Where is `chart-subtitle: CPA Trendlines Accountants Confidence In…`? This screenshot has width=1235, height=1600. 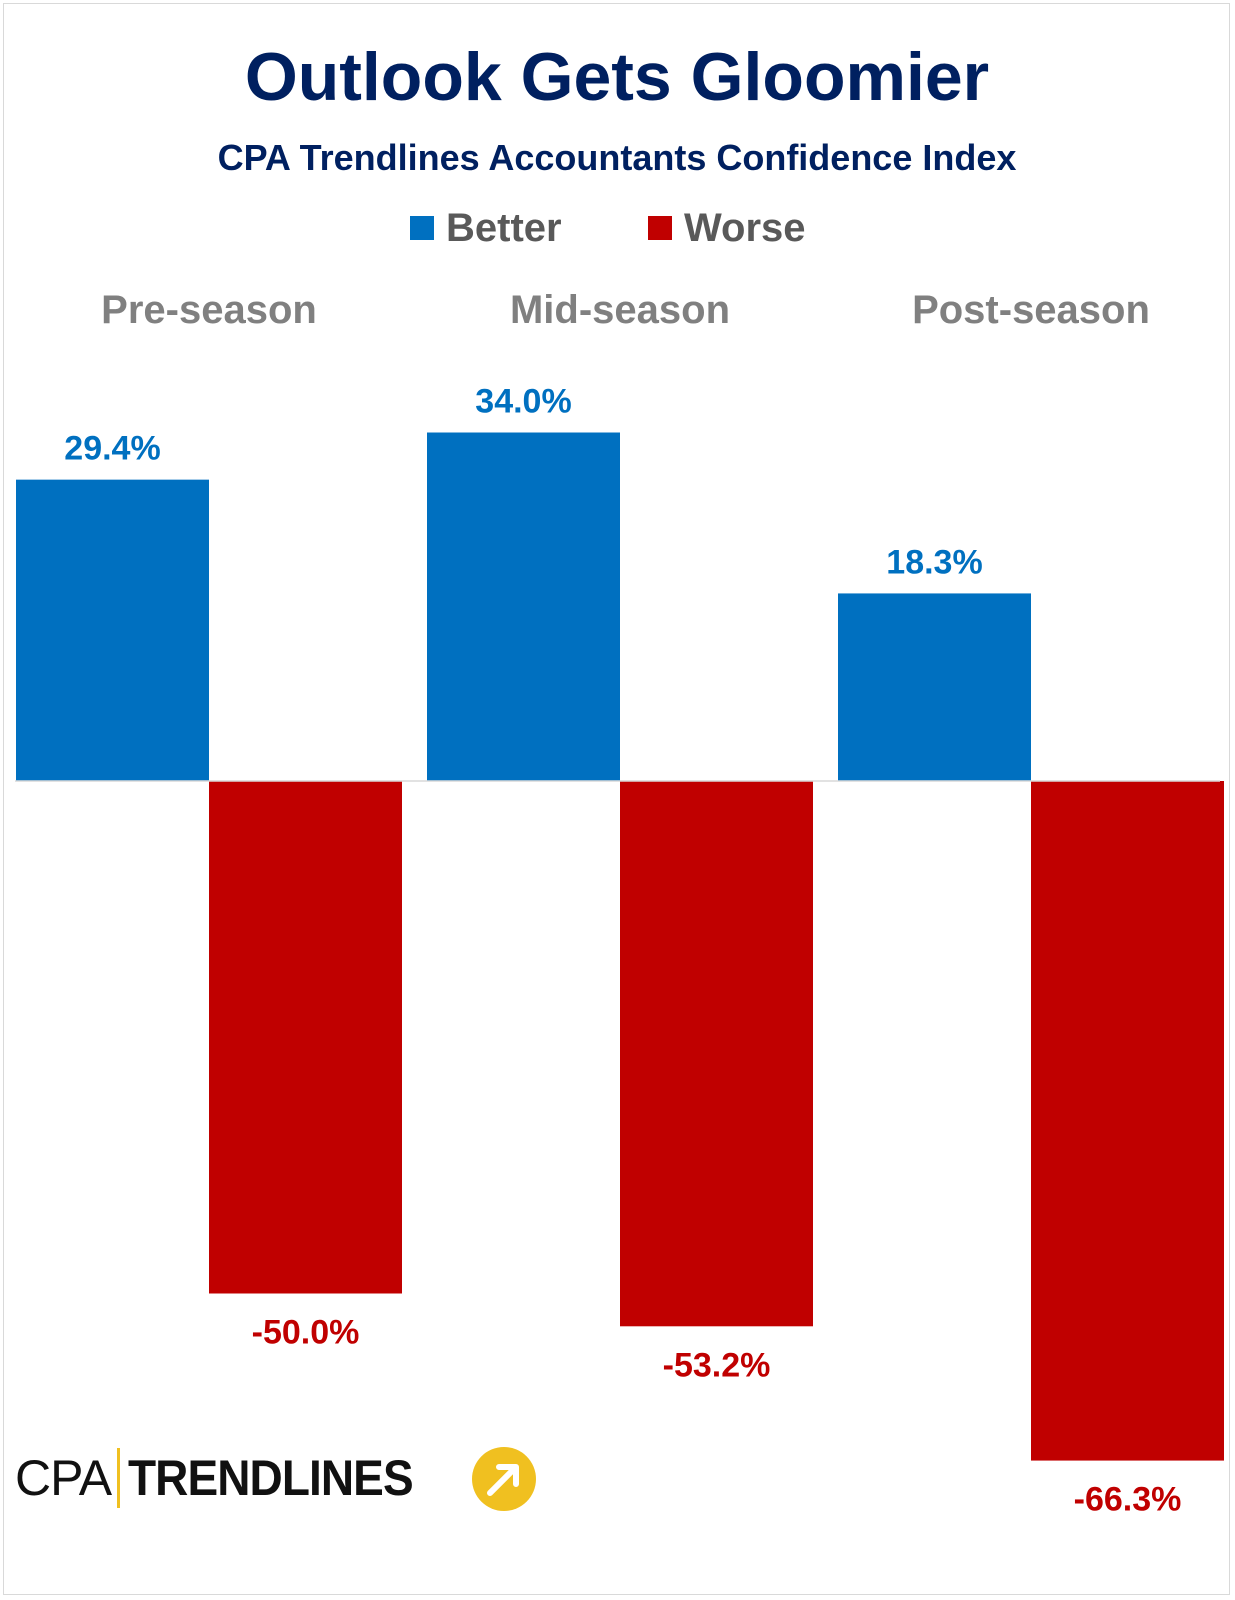
chart-subtitle: CPA Trendlines Accountants Confidence In… is located at coordinates (617, 157).